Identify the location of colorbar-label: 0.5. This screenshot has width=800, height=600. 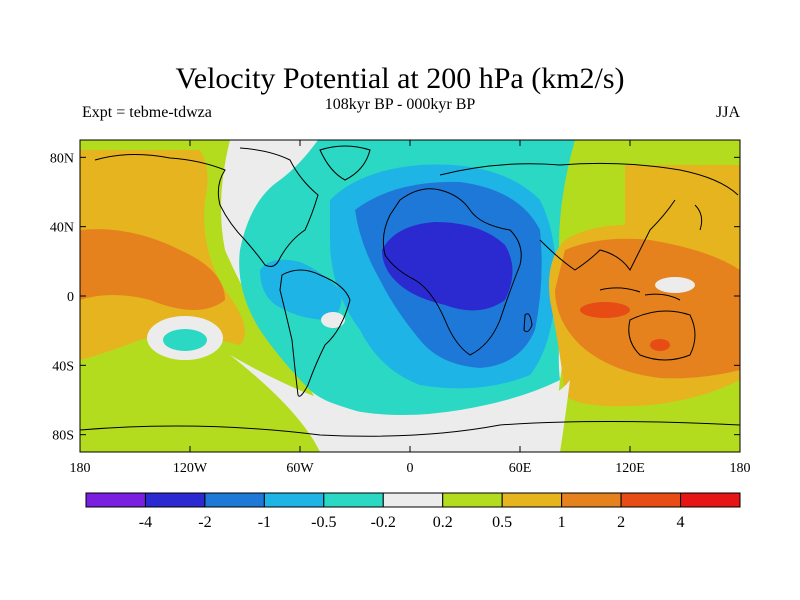
(502, 522).